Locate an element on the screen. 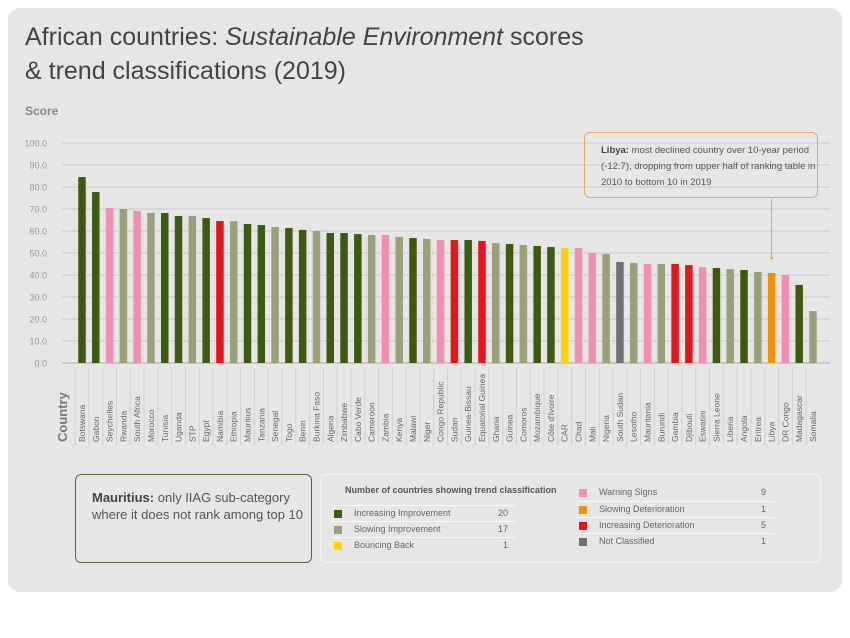 The width and height of the screenshot is (850, 638). bar-sierra-leone is located at coordinates (716, 315).